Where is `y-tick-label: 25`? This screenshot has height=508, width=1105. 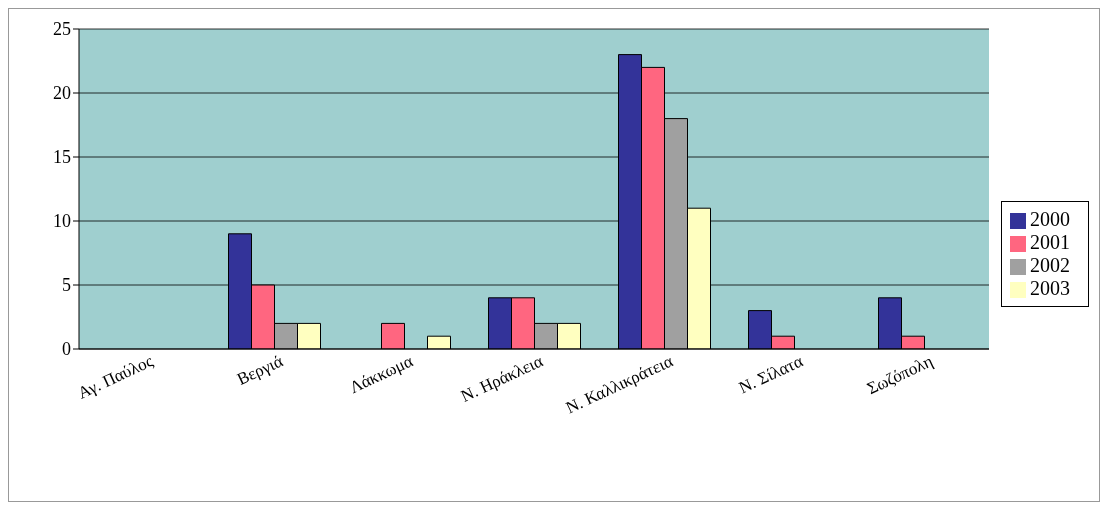
y-tick-label: 25 is located at coordinates (62, 29).